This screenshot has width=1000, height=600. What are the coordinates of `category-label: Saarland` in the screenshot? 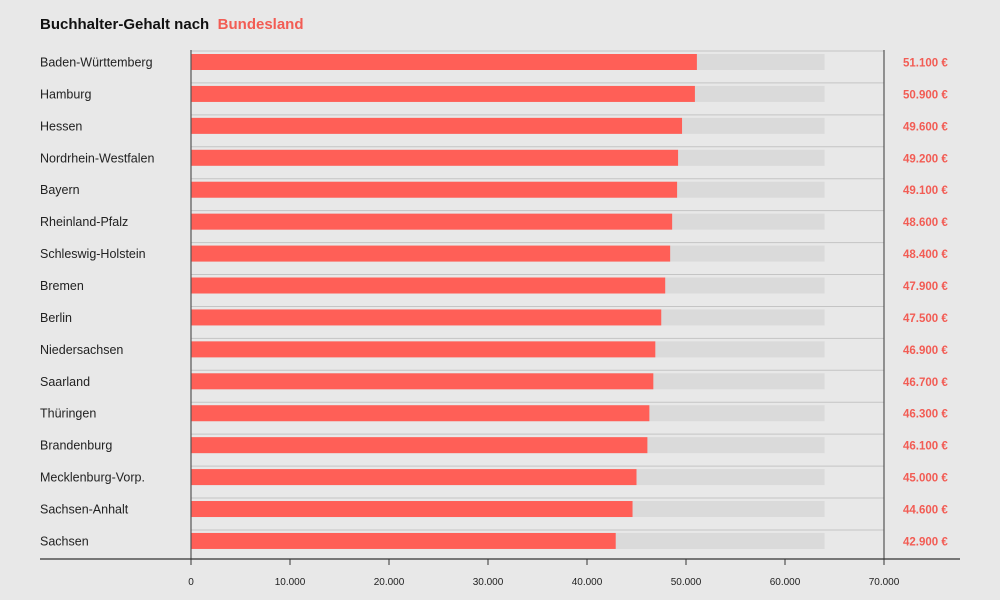 It's located at (65, 382).